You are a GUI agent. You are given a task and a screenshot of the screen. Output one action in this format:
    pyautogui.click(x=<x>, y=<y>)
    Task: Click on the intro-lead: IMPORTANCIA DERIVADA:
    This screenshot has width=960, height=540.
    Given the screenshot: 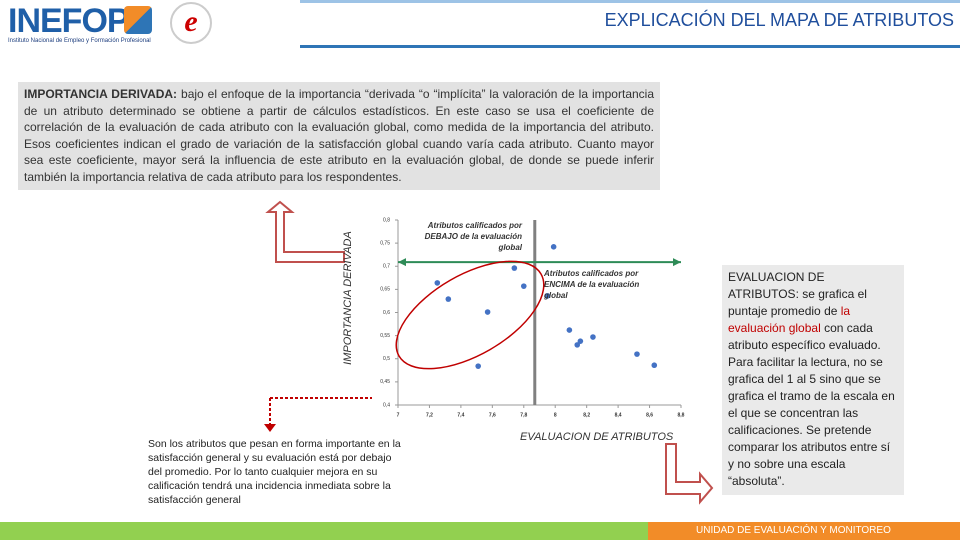 What is the action you would take?
    pyautogui.click(x=101, y=94)
    